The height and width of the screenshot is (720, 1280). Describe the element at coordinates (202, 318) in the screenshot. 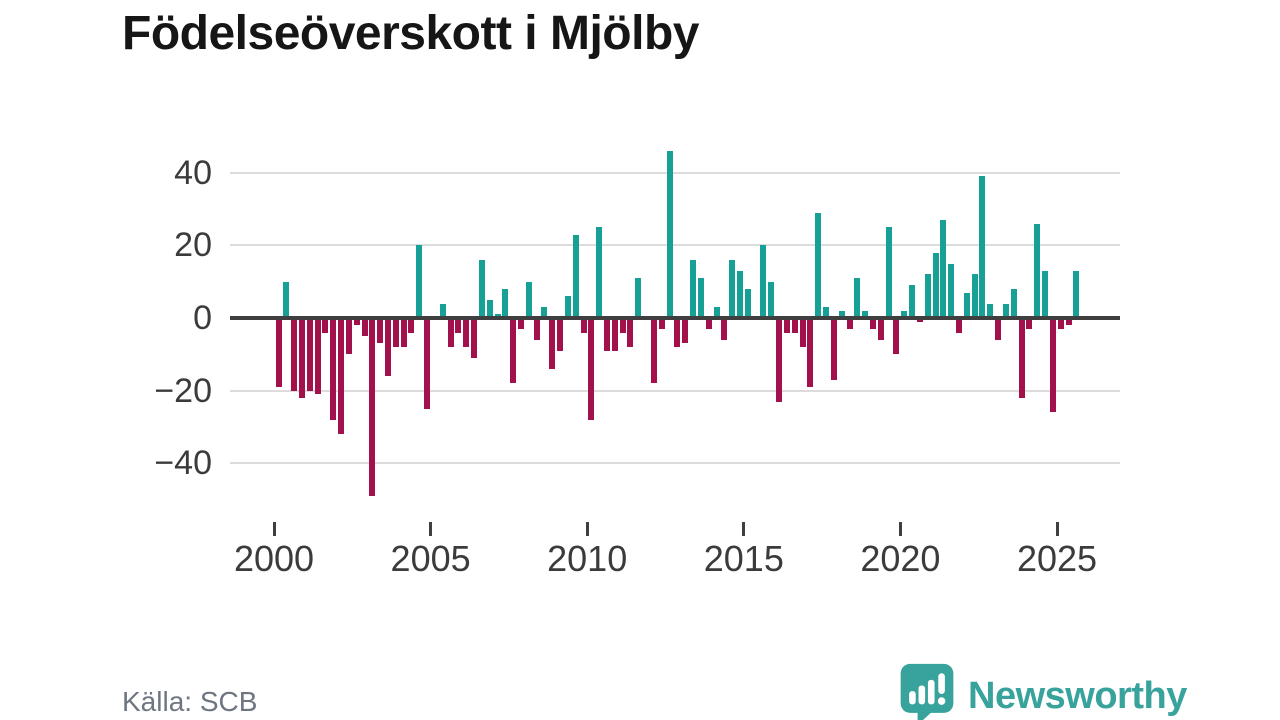

I see `y-axis-label: 0` at that location.